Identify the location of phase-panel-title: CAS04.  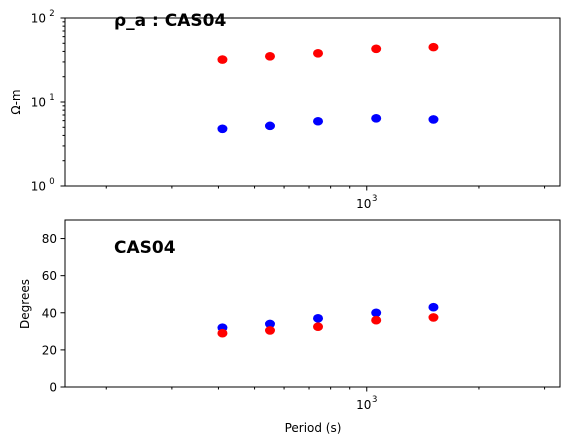
(145, 248).